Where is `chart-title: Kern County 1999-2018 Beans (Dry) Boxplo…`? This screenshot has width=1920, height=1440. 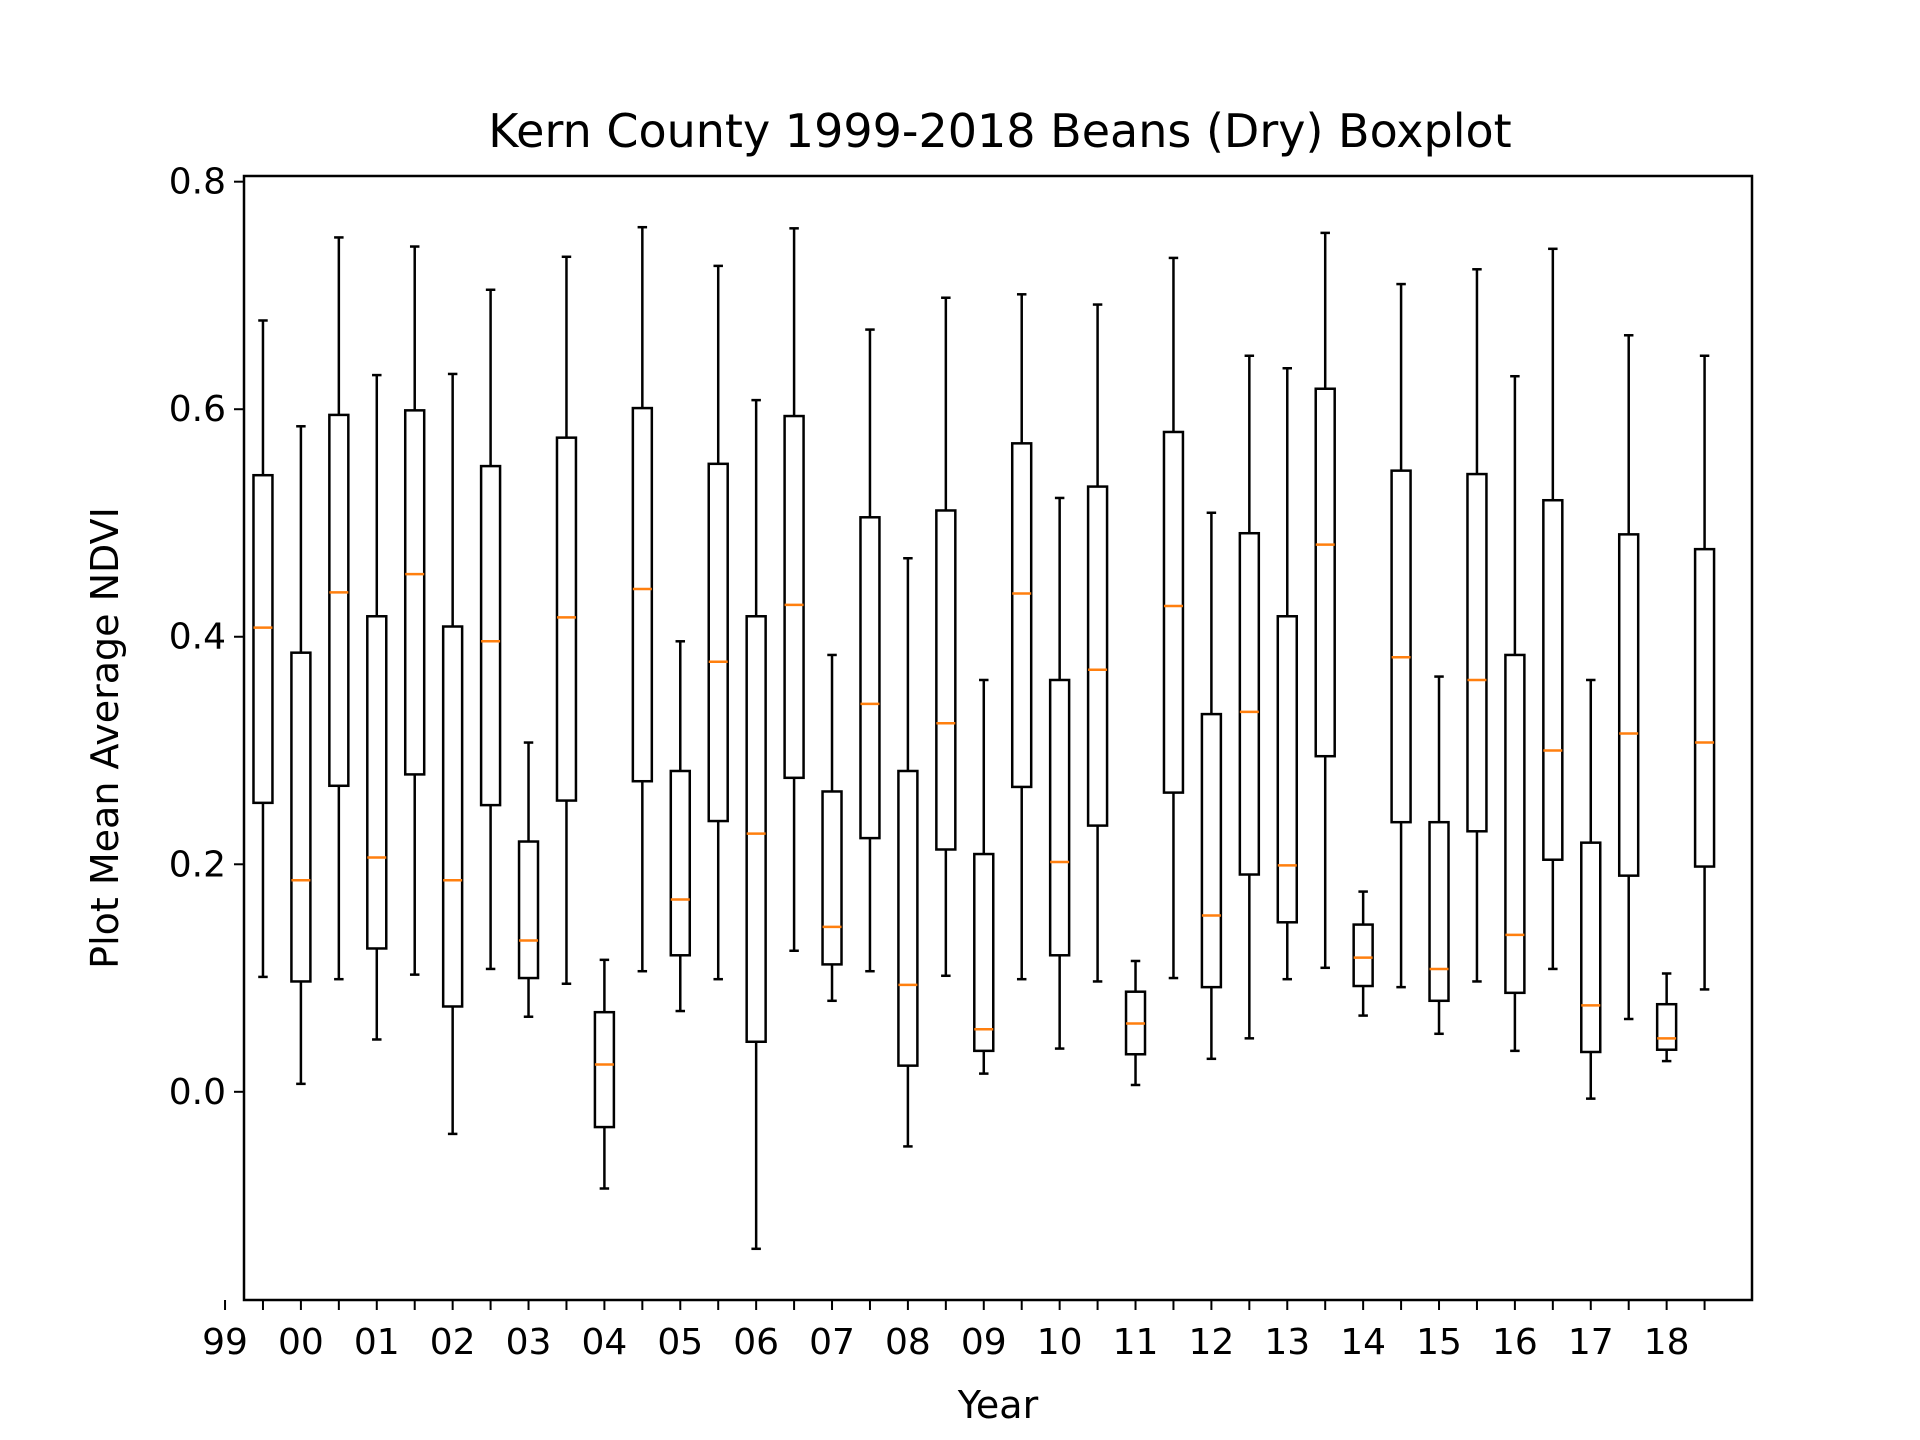 chart-title: Kern County 1999-2018 Beans (Dry) Boxplo… is located at coordinates (999, 131).